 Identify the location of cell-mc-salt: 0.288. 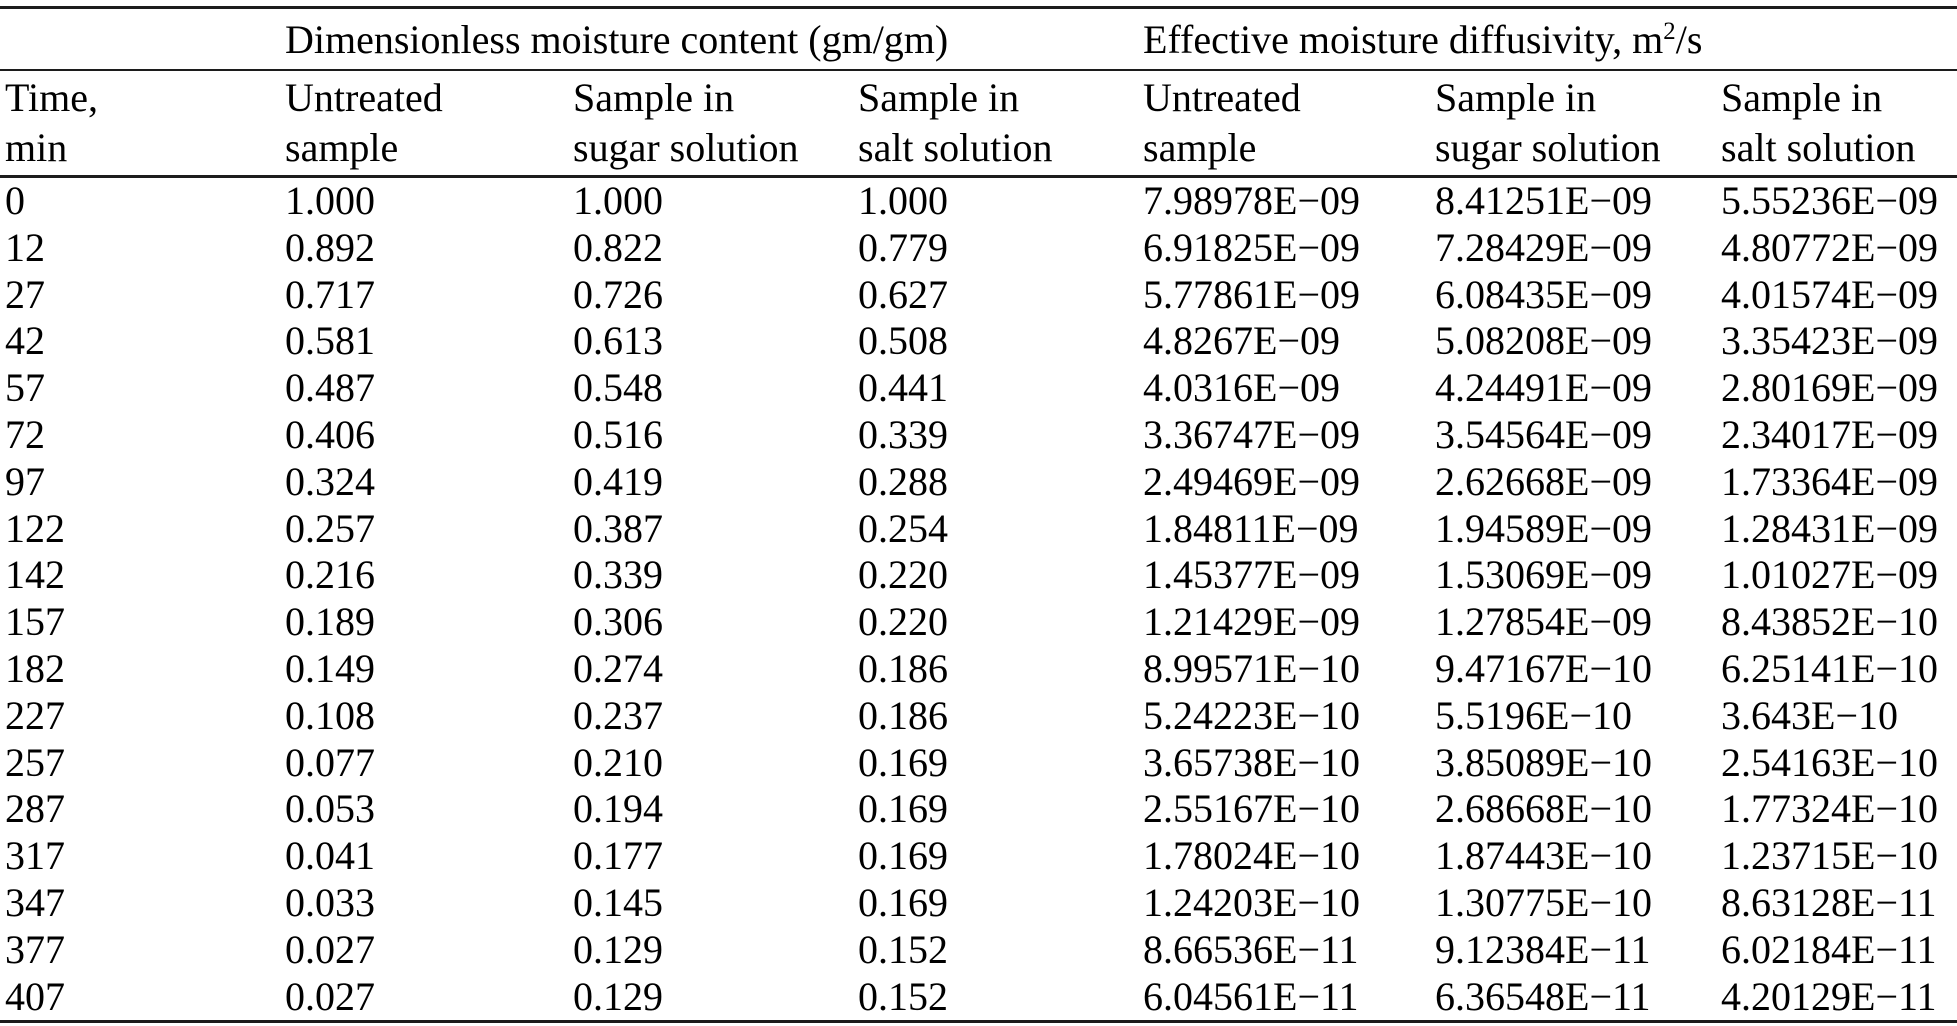
(903, 481).